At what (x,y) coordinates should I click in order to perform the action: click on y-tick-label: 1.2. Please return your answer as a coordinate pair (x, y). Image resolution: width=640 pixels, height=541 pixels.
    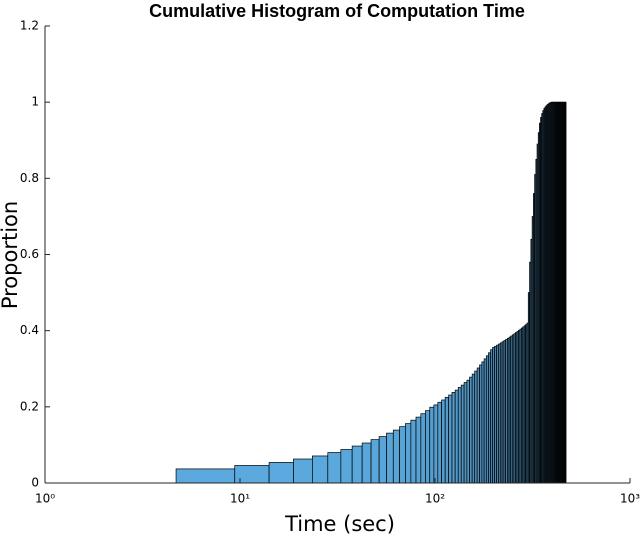
    Looking at the image, I should click on (29, 26).